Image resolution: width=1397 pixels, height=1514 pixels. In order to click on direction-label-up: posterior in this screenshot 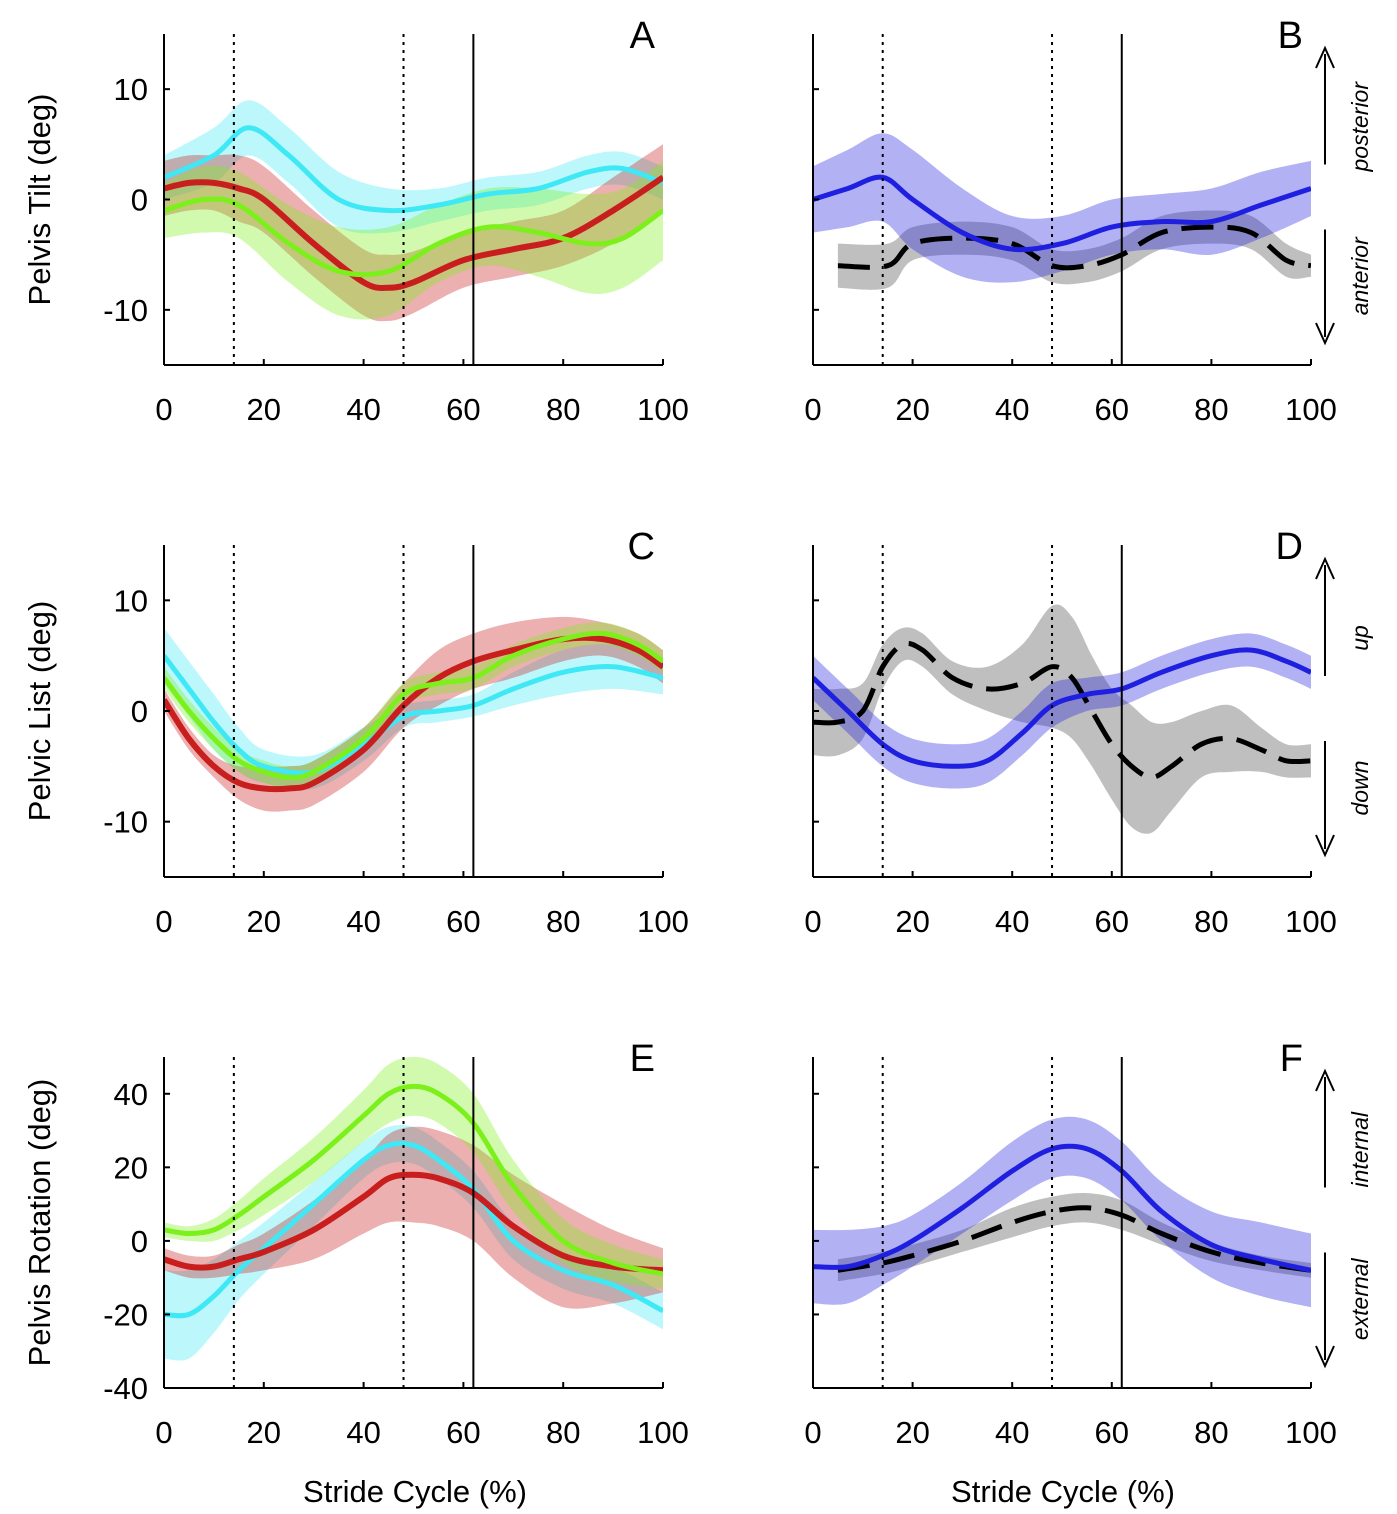, I will do `click(1360, 127)`.